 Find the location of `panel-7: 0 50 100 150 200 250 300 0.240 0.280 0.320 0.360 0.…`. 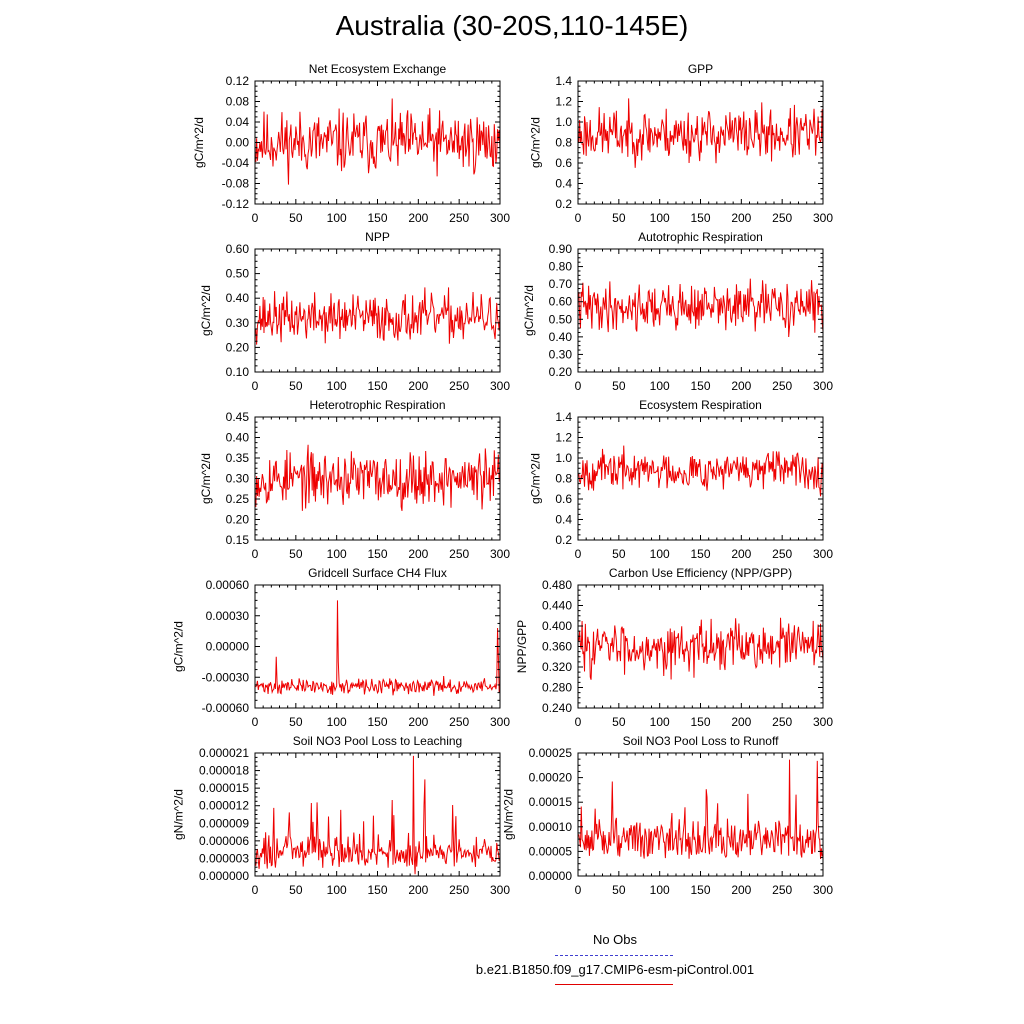

panel-7: 0 50 100 150 200 250 300 0.240 0.280 0.320 0.360 0.… is located at coordinates (674, 647).